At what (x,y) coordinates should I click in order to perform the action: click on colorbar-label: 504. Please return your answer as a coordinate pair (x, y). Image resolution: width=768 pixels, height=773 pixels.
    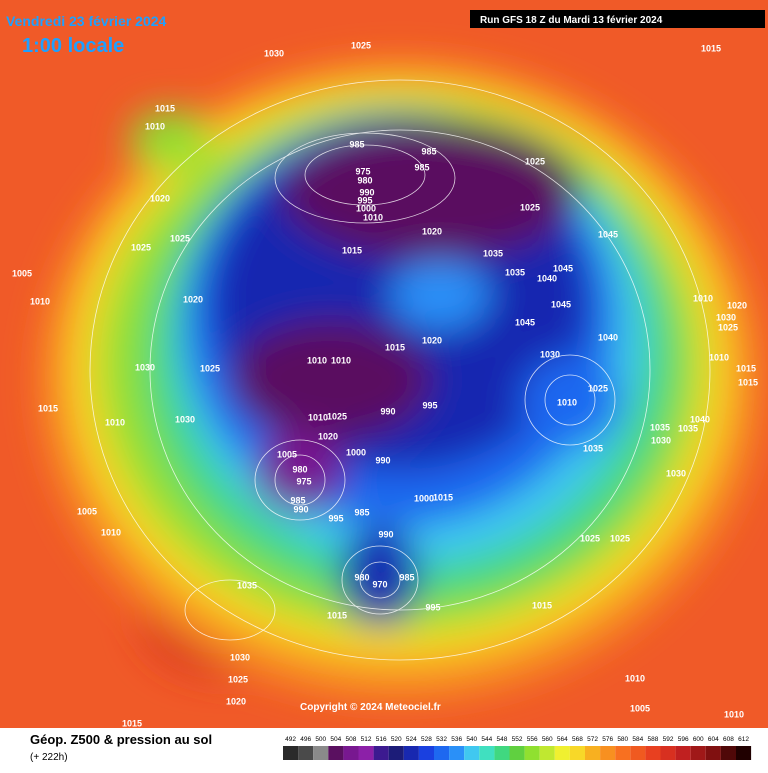
    Looking at the image, I should click on (335, 739).